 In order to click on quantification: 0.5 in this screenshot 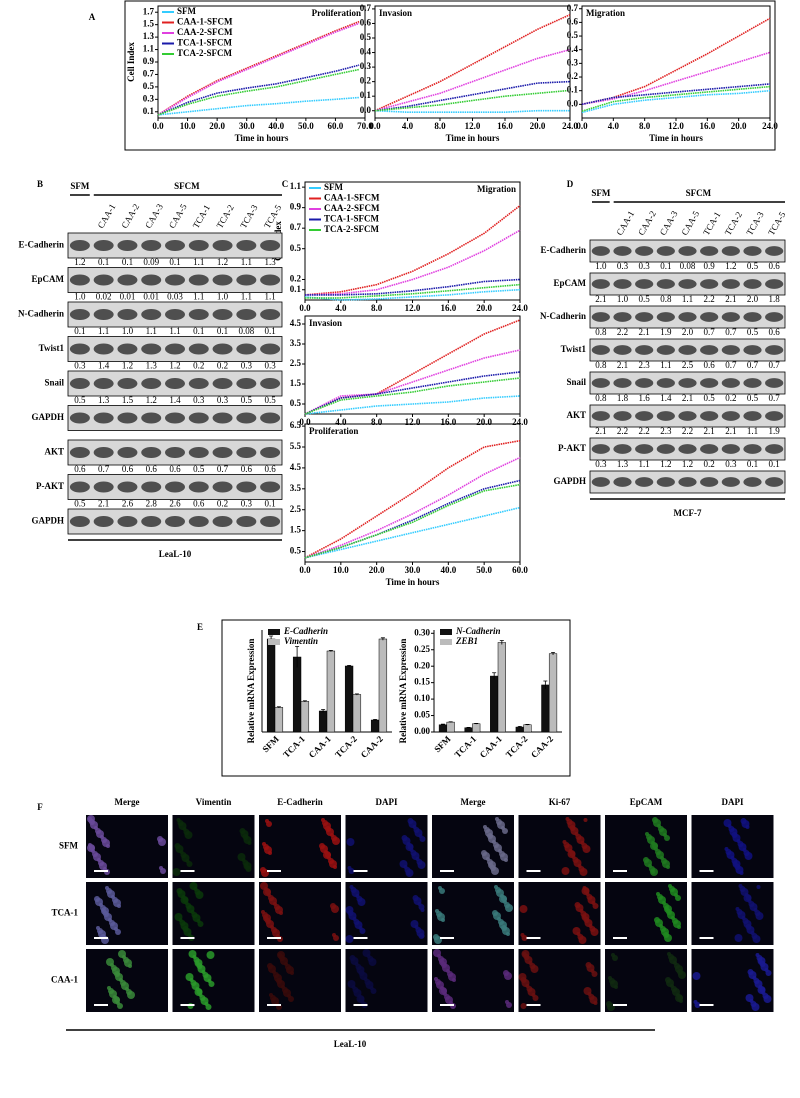, I will do `click(753, 398)`.